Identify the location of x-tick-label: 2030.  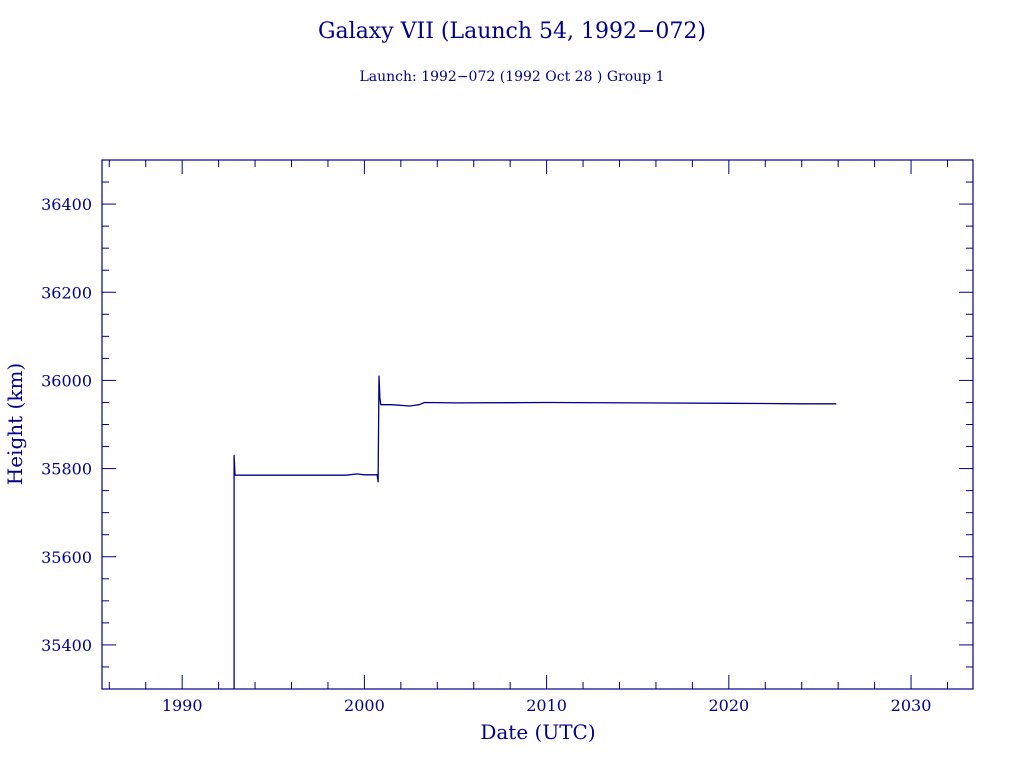
(911, 705).